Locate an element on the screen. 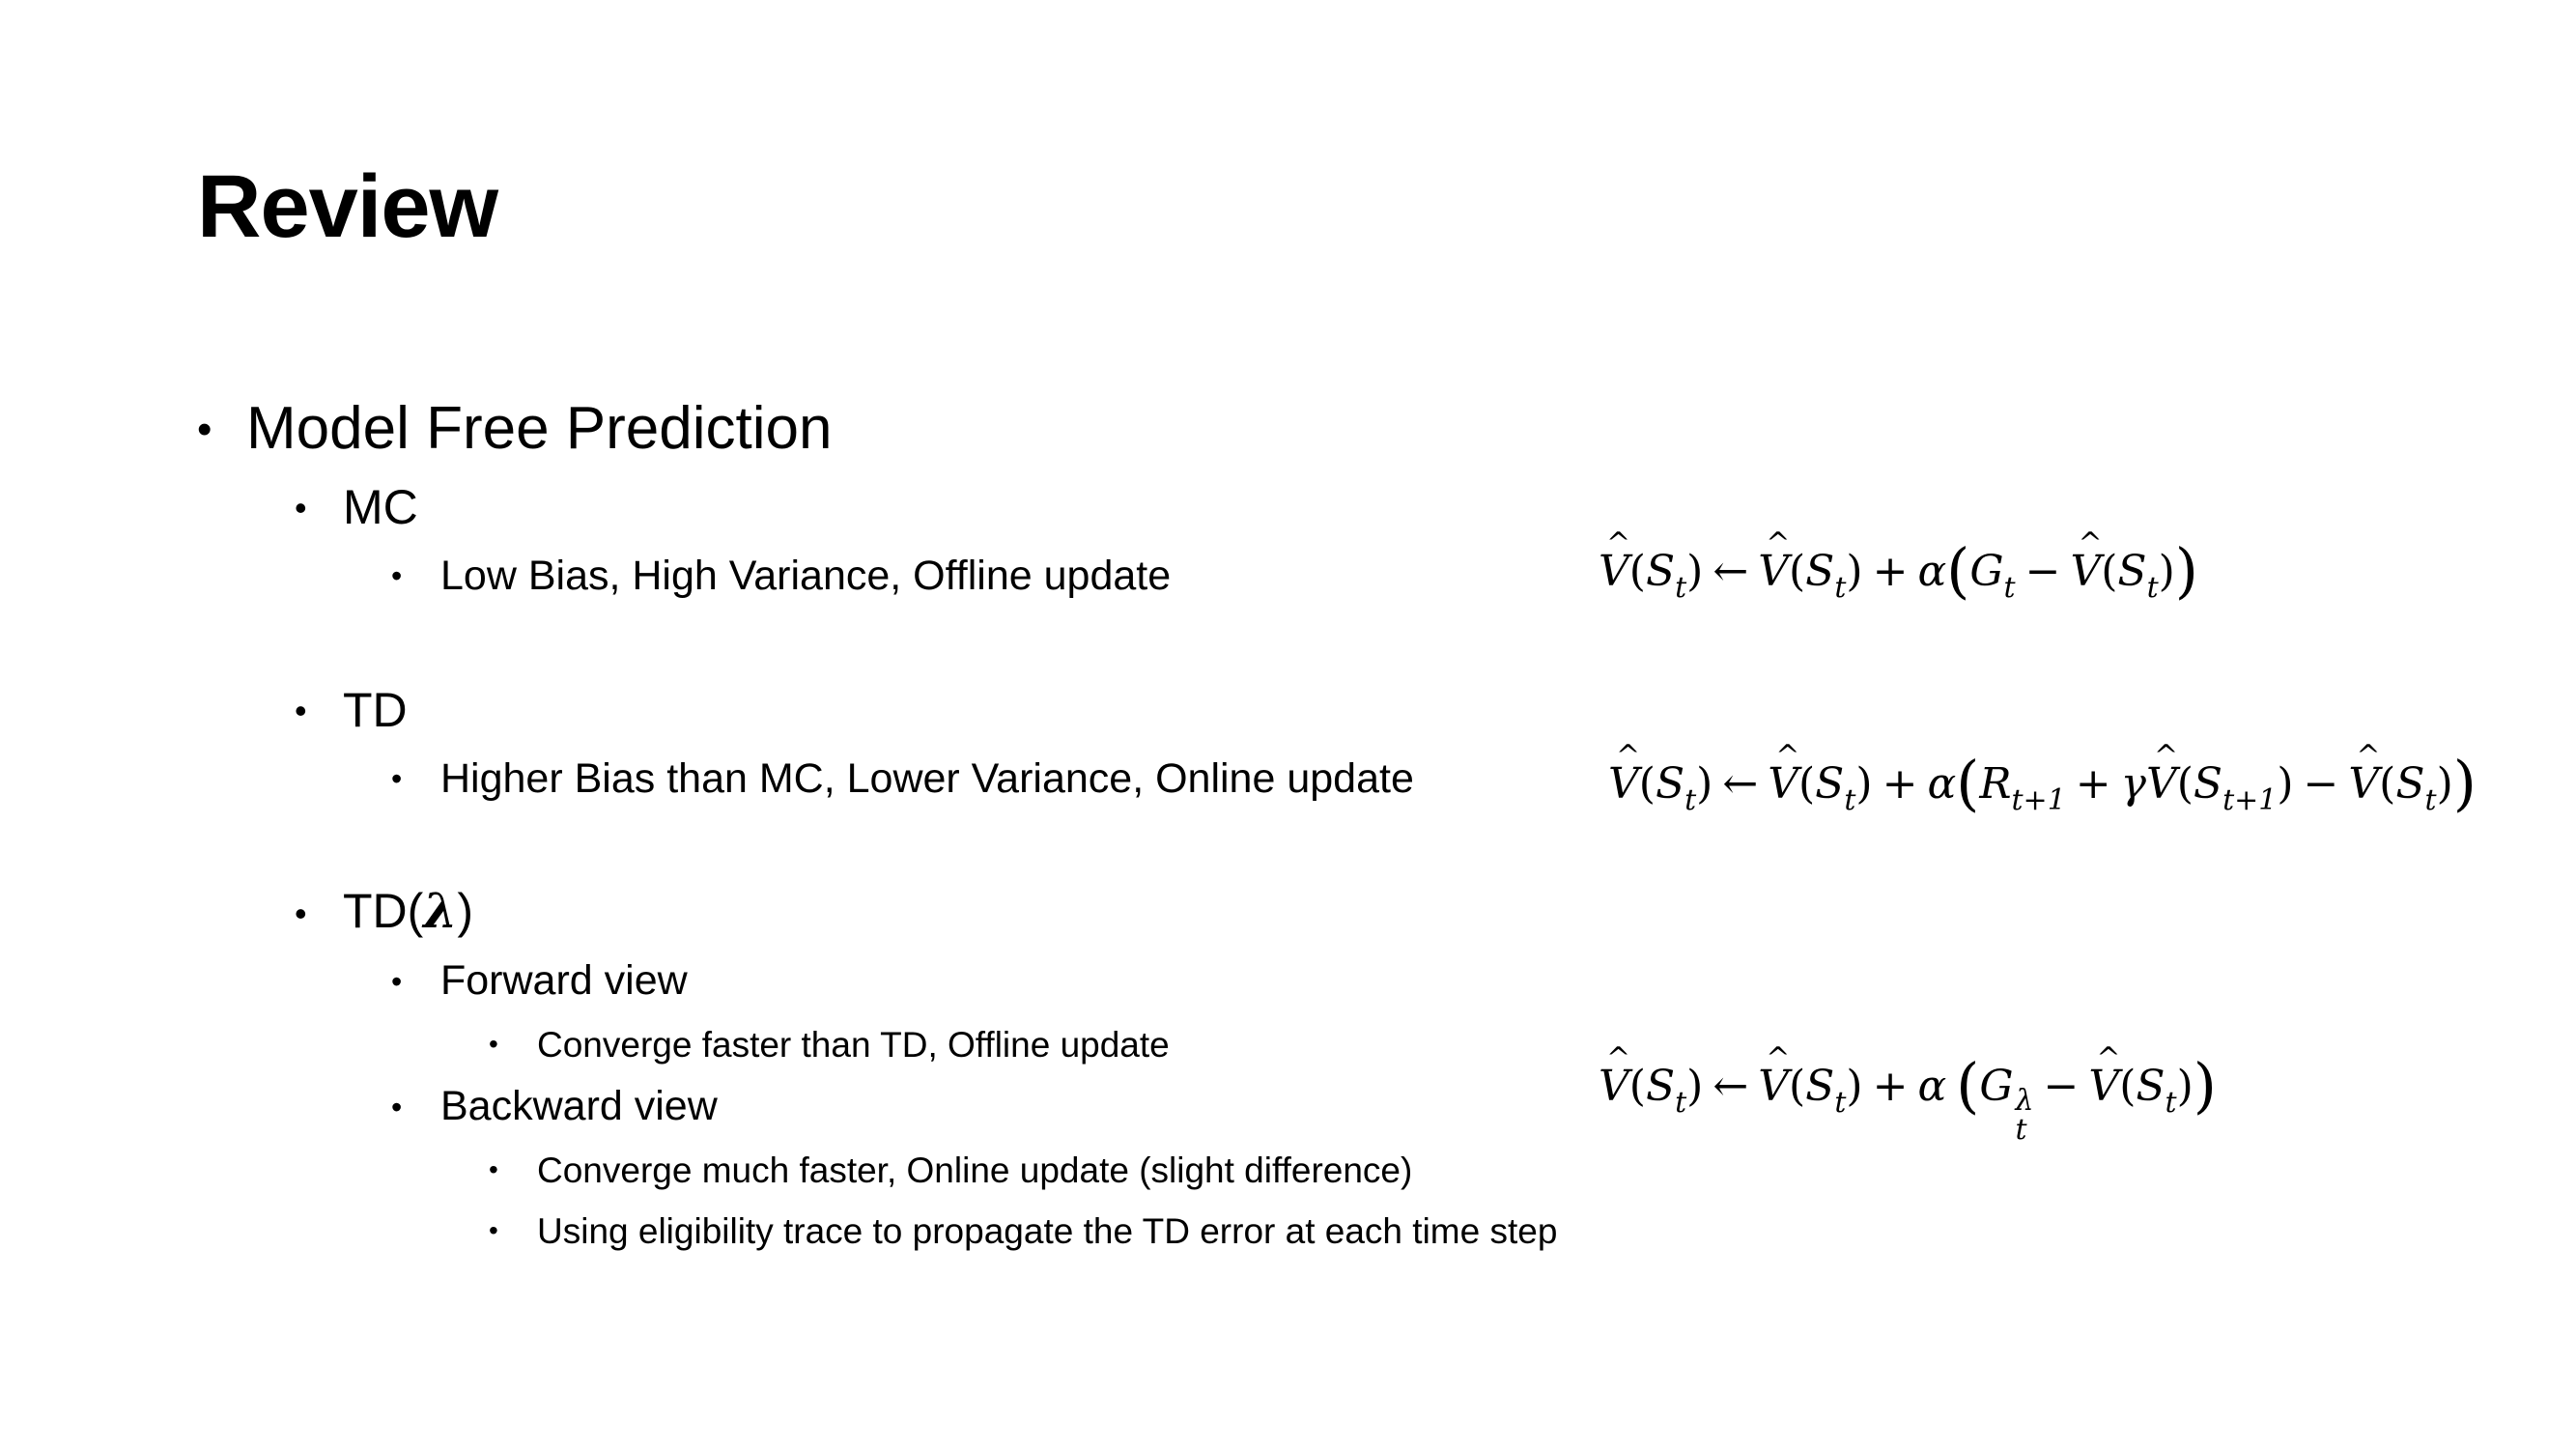 The width and height of the screenshot is (2576, 1449). td-lambda-label: TD(λ) is located at coordinates (408, 911).